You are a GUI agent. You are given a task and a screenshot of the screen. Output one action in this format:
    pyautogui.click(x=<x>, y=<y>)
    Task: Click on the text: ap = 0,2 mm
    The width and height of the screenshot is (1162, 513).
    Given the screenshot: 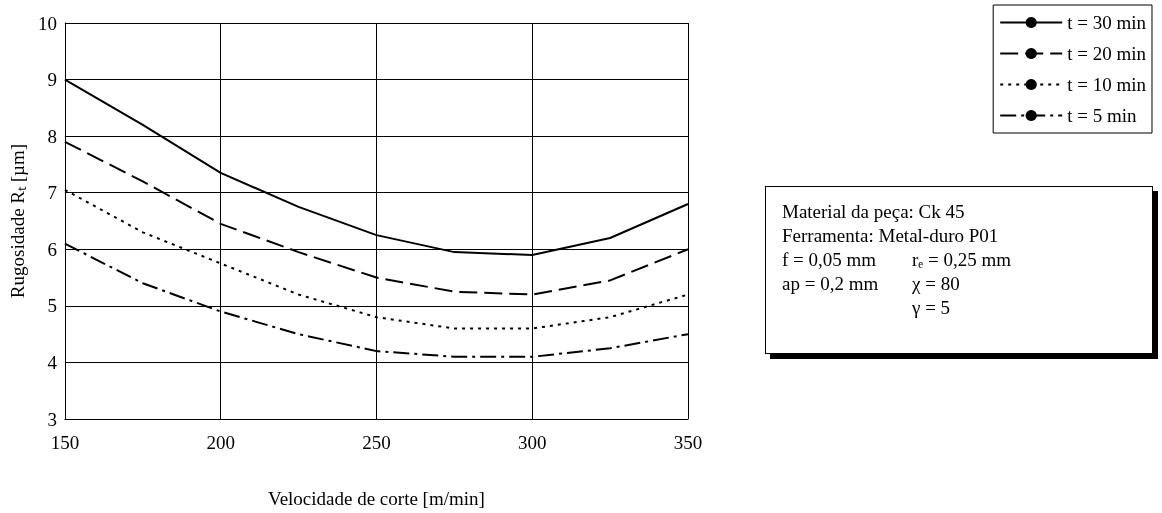 What is the action you would take?
    pyautogui.click(x=831, y=284)
    